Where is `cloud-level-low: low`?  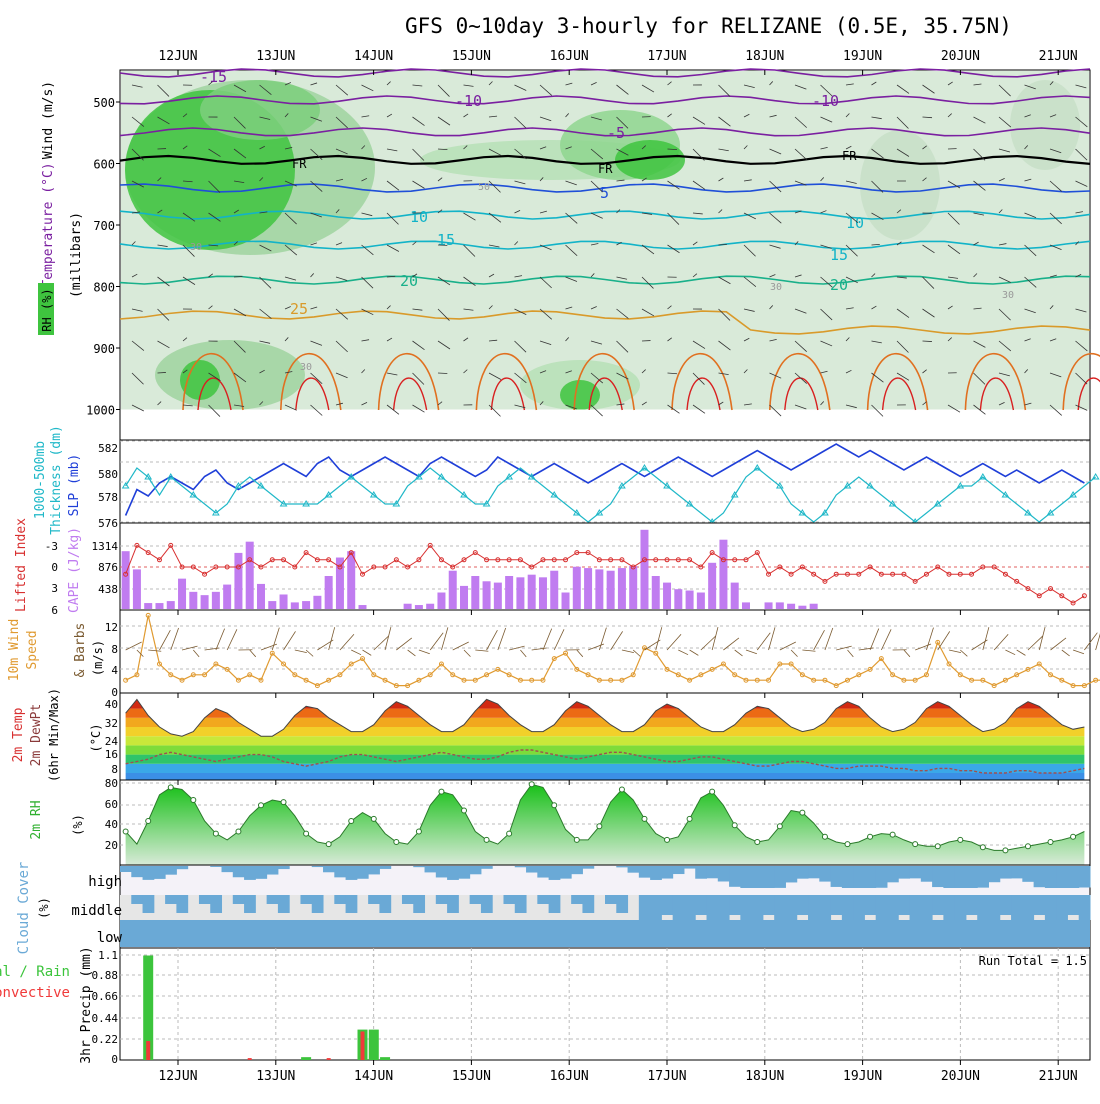 cloud-level-low: low is located at coordinates (110, 938).